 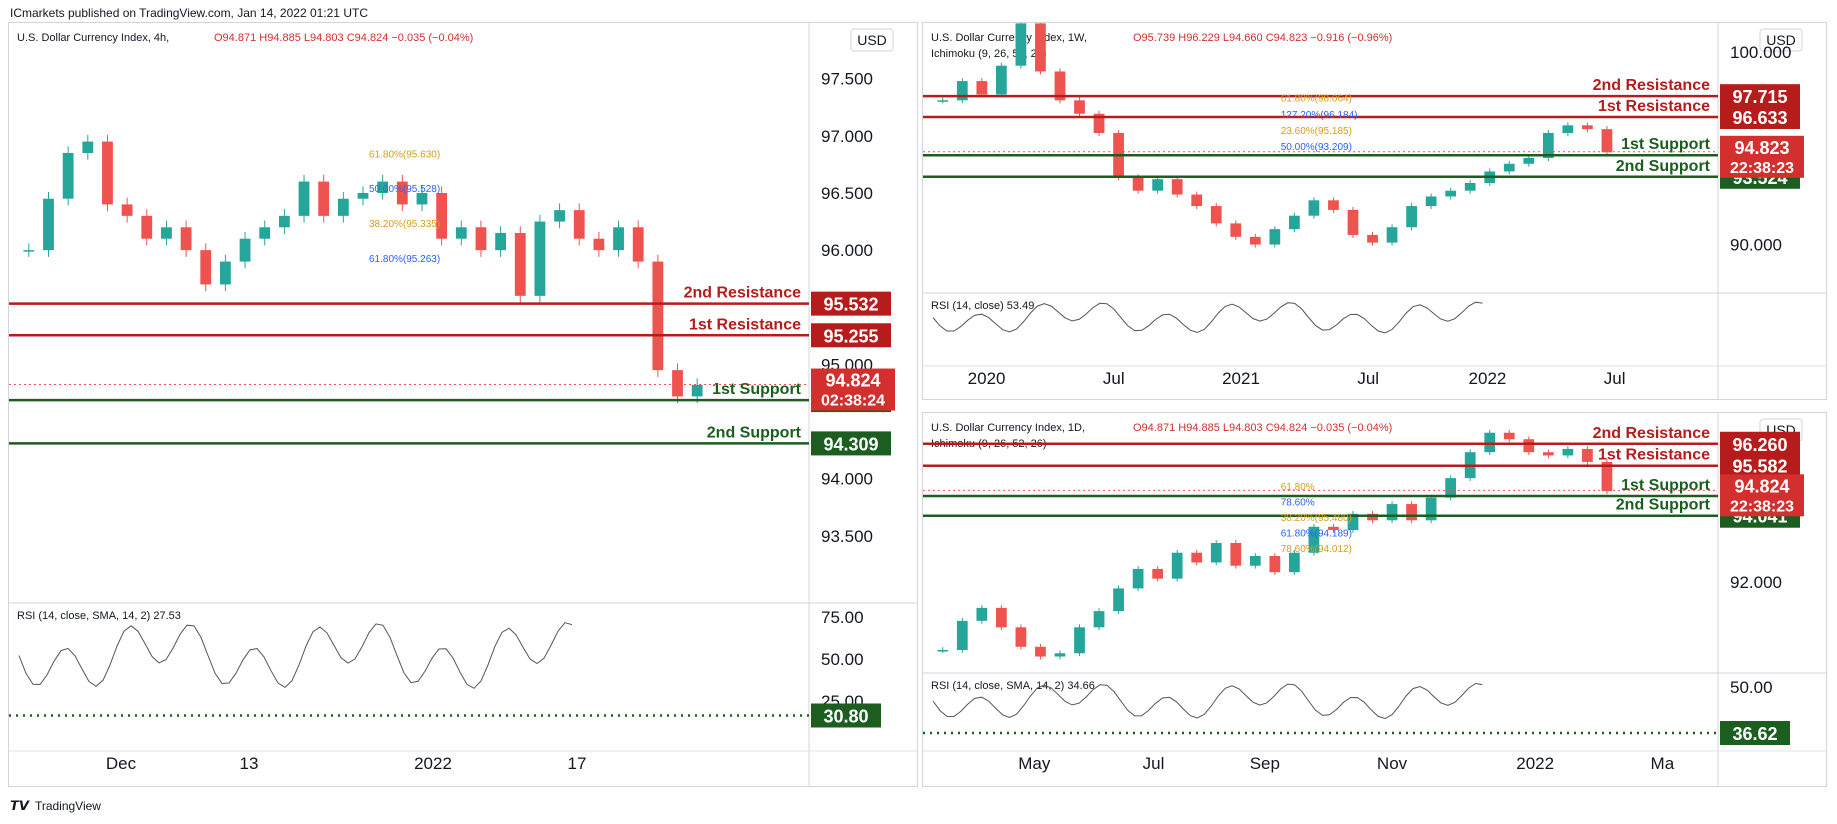 What do you see at coordinates (987, 378) in the screenshot?
I see `x-tick-label: 2020` at bounding box center [987, 378].